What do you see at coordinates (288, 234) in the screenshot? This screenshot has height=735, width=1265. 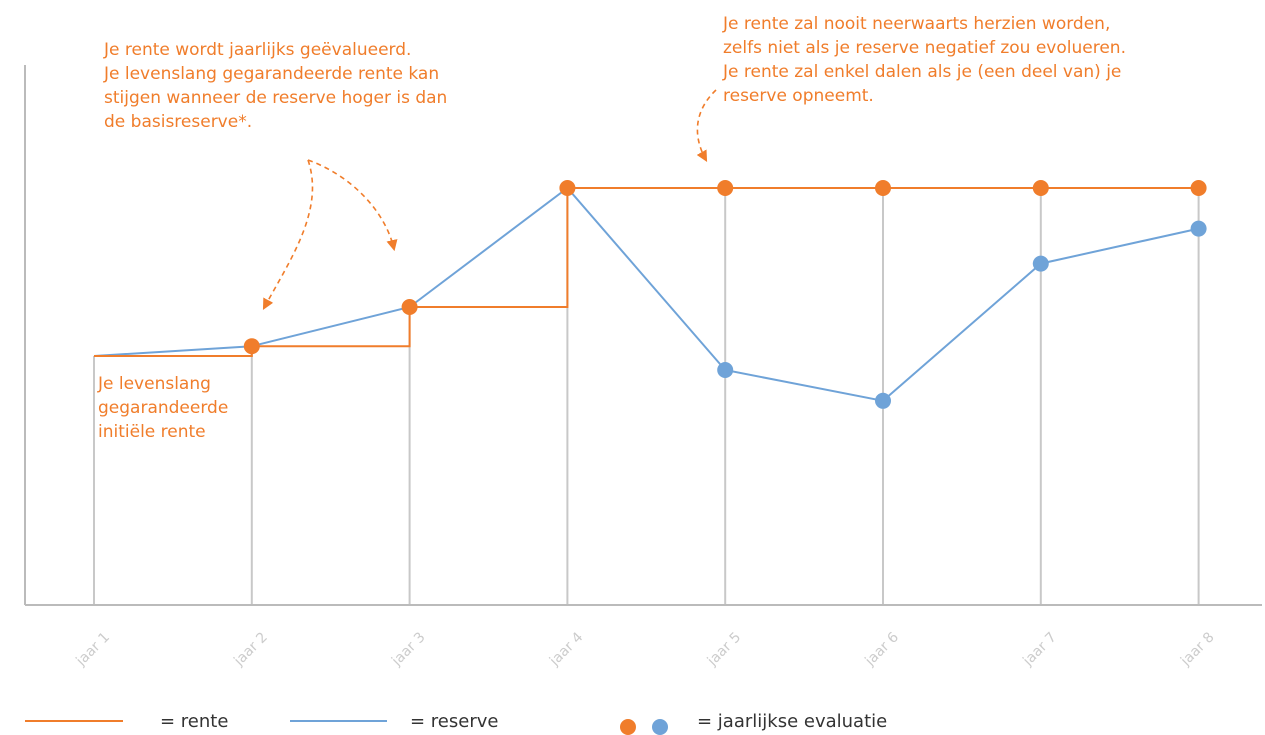 I see `arrow-to-jaar2` at bounding box center [288, 234].